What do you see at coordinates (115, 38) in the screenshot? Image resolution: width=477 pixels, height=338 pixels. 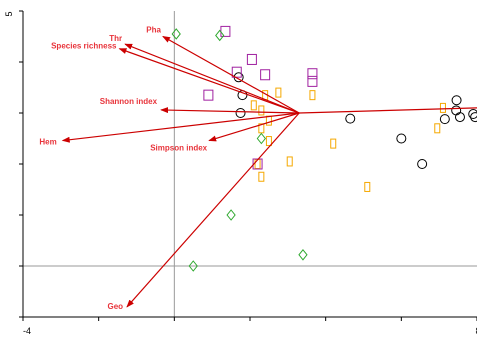 I see `vector-label: Thr` at bounding box center [115, 38].